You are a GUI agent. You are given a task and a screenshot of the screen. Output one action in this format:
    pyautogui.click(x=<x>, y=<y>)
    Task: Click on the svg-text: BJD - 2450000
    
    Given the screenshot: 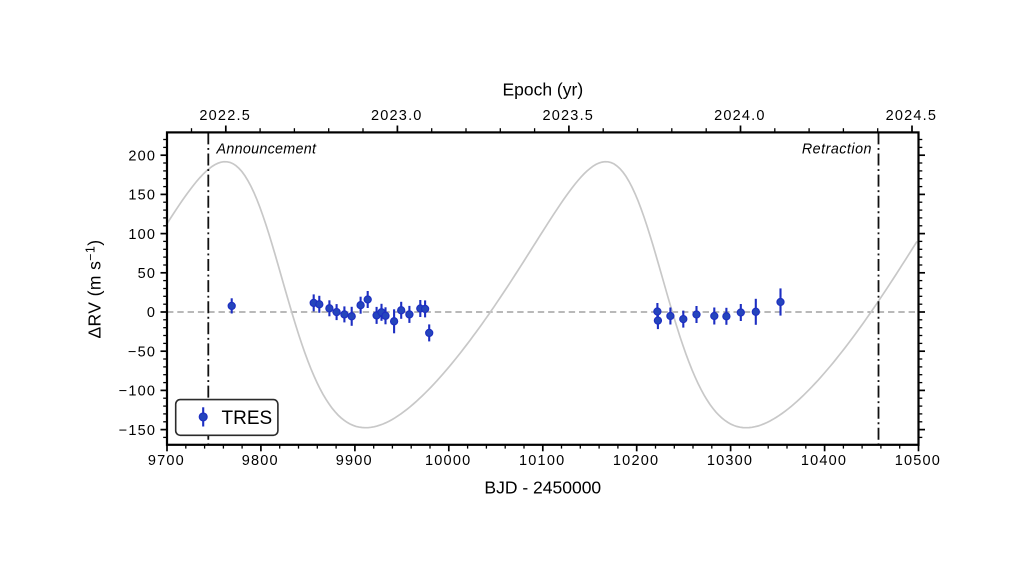 What is the action you would take?
    pyautogui.click(x=542, y=488)
    